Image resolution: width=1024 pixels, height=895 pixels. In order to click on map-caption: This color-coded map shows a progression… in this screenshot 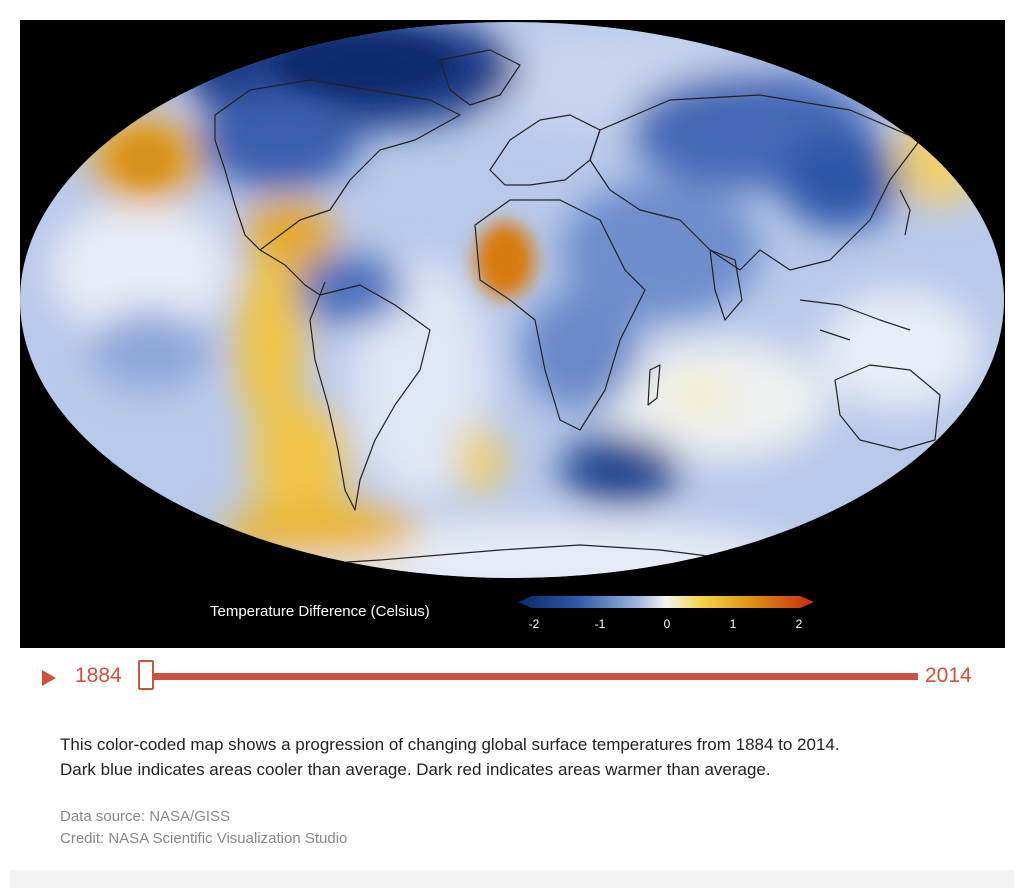, I will do `click(520, 757)`.